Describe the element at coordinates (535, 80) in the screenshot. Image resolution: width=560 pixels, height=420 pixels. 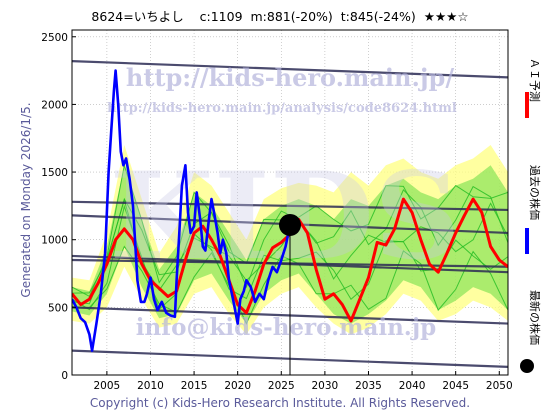
I see `legend-label-prediction: ＡＩ予測` at that location.